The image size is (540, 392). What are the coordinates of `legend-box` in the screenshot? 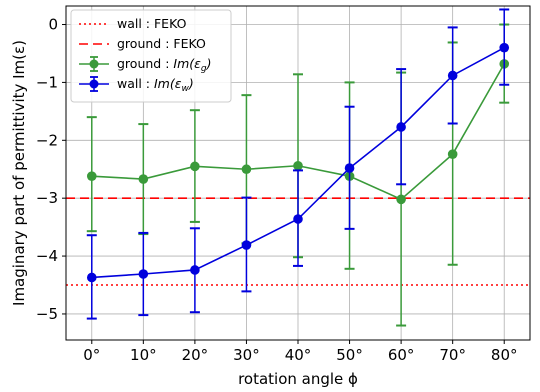 It's located at (151, 56).